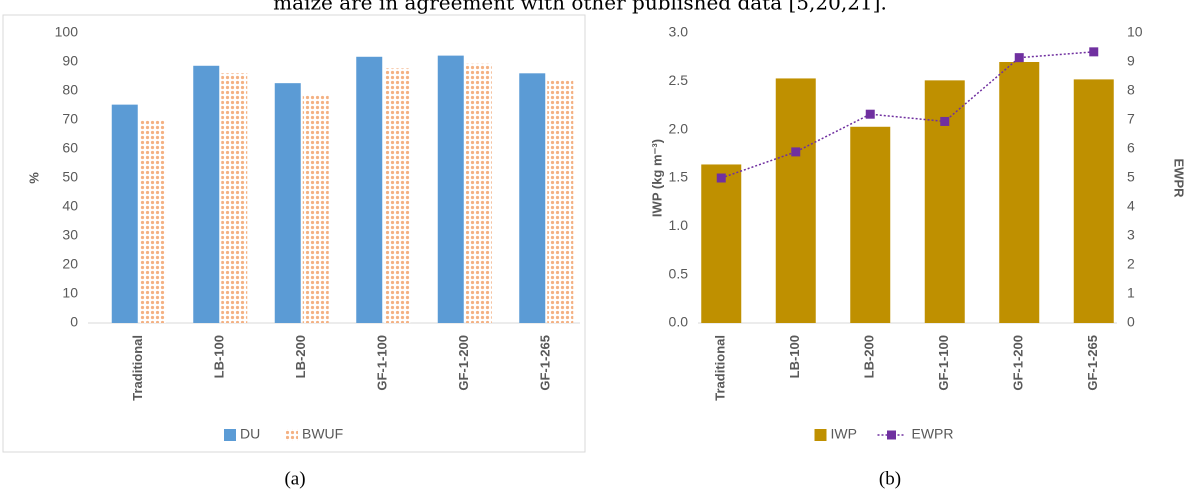 The height and width of the screenshot is (491, 1189). Describe the element at coordinates (1131, 148) in the screenshot. I see `y2-tick-label: 6` at that location.